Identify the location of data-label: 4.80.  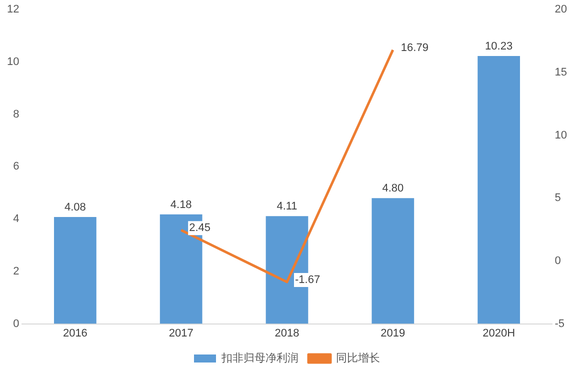
(393, 188).